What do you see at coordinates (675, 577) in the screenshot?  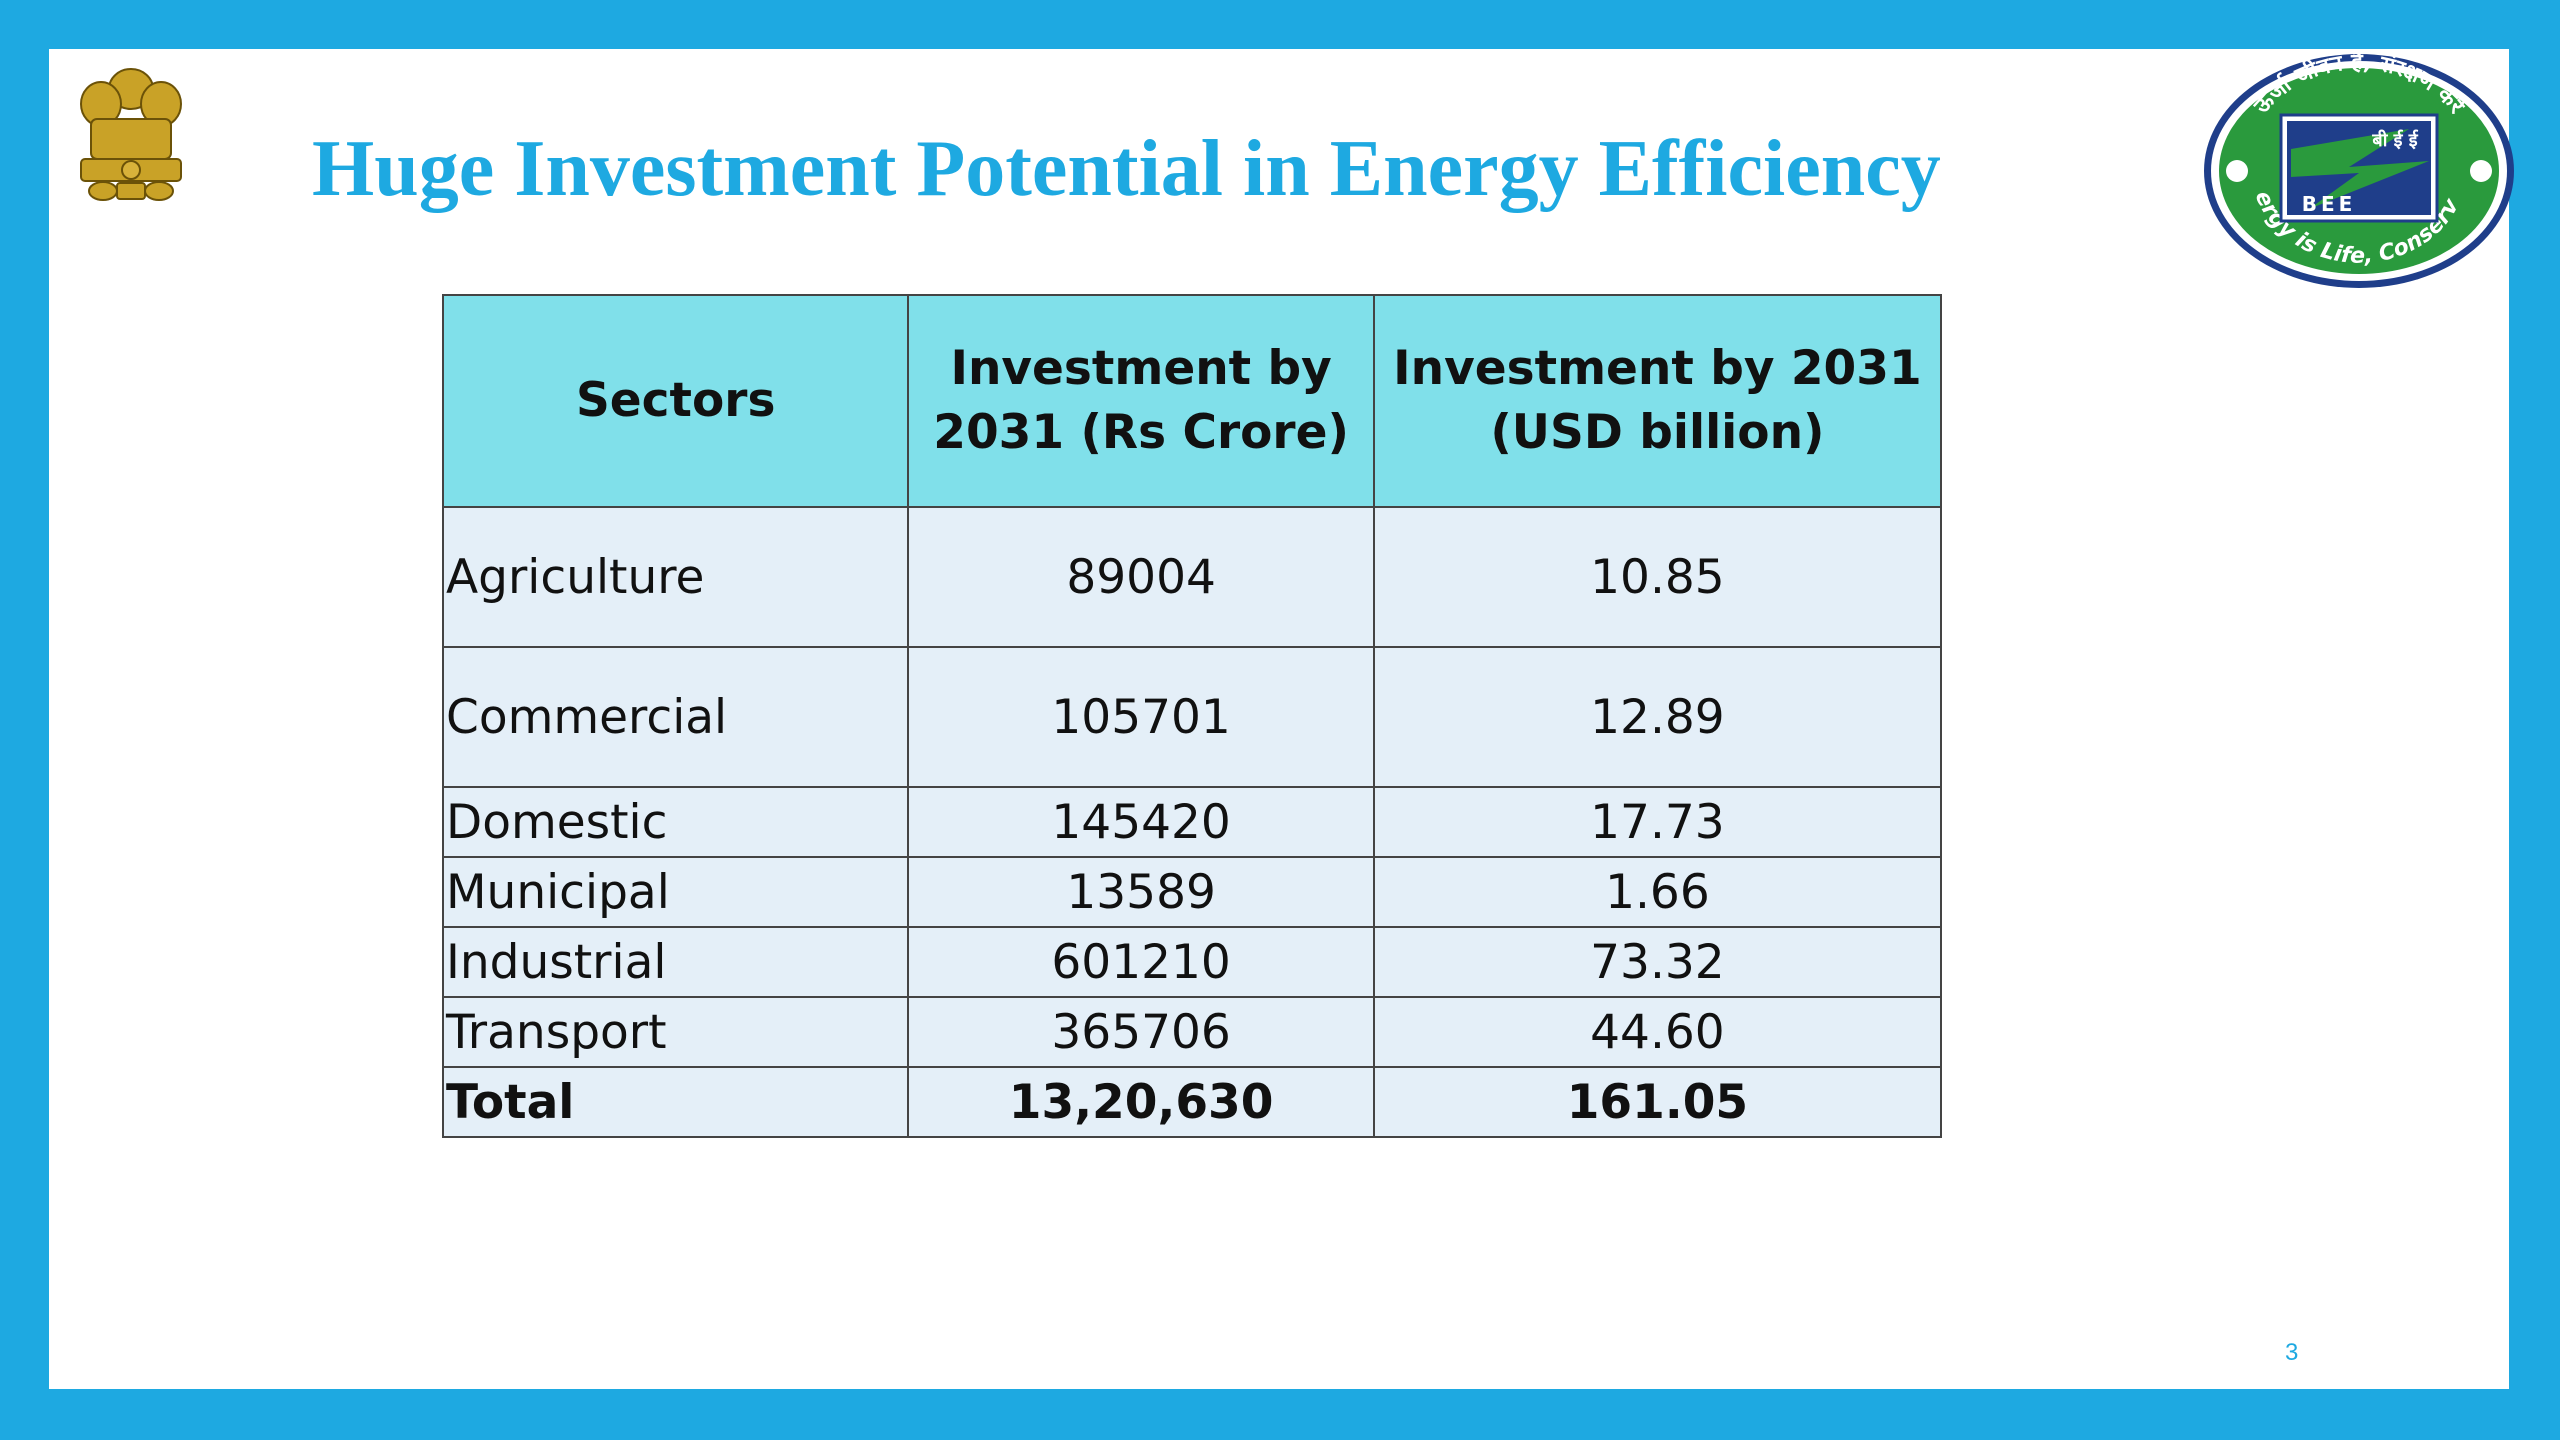 I see `sector-cell: Agriculture` at bounding box center [675, 577].